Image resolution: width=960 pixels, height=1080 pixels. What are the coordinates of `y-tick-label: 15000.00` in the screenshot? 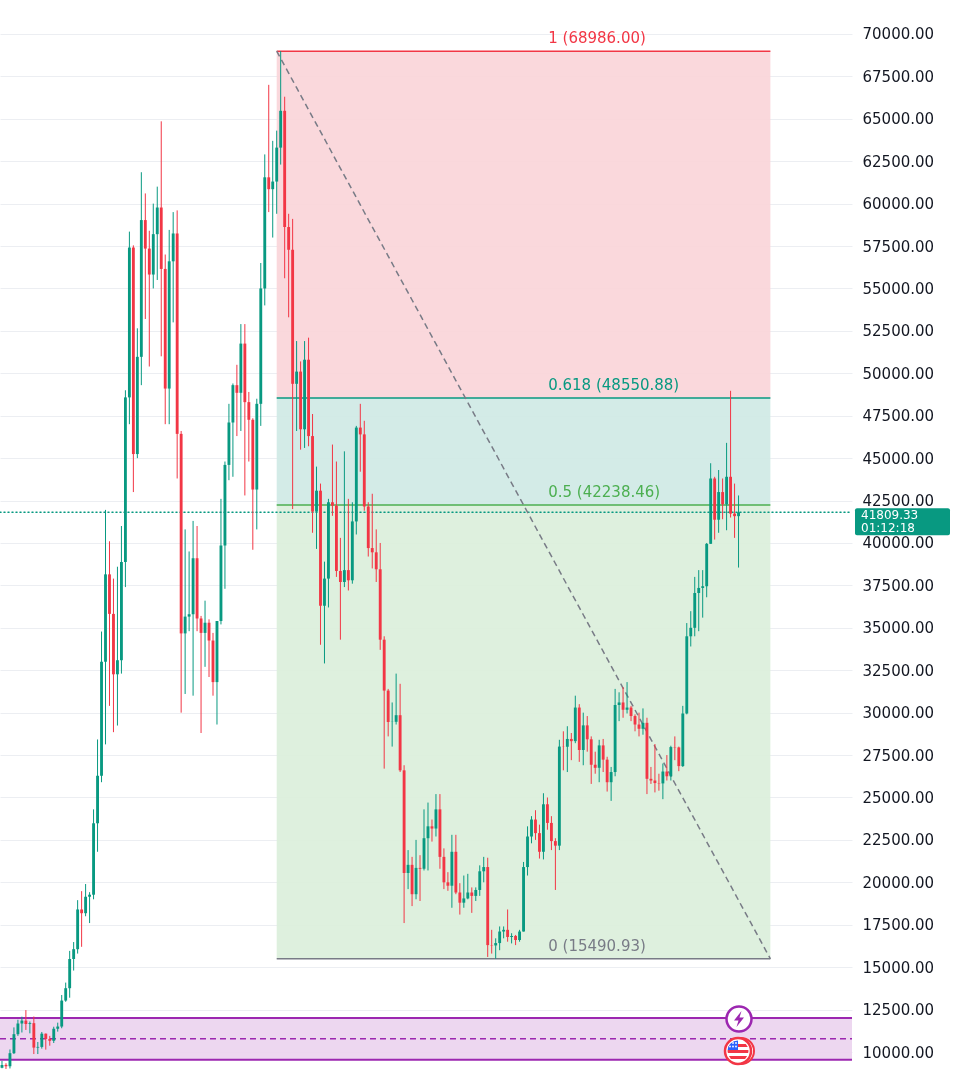 It's located at (898, 967).